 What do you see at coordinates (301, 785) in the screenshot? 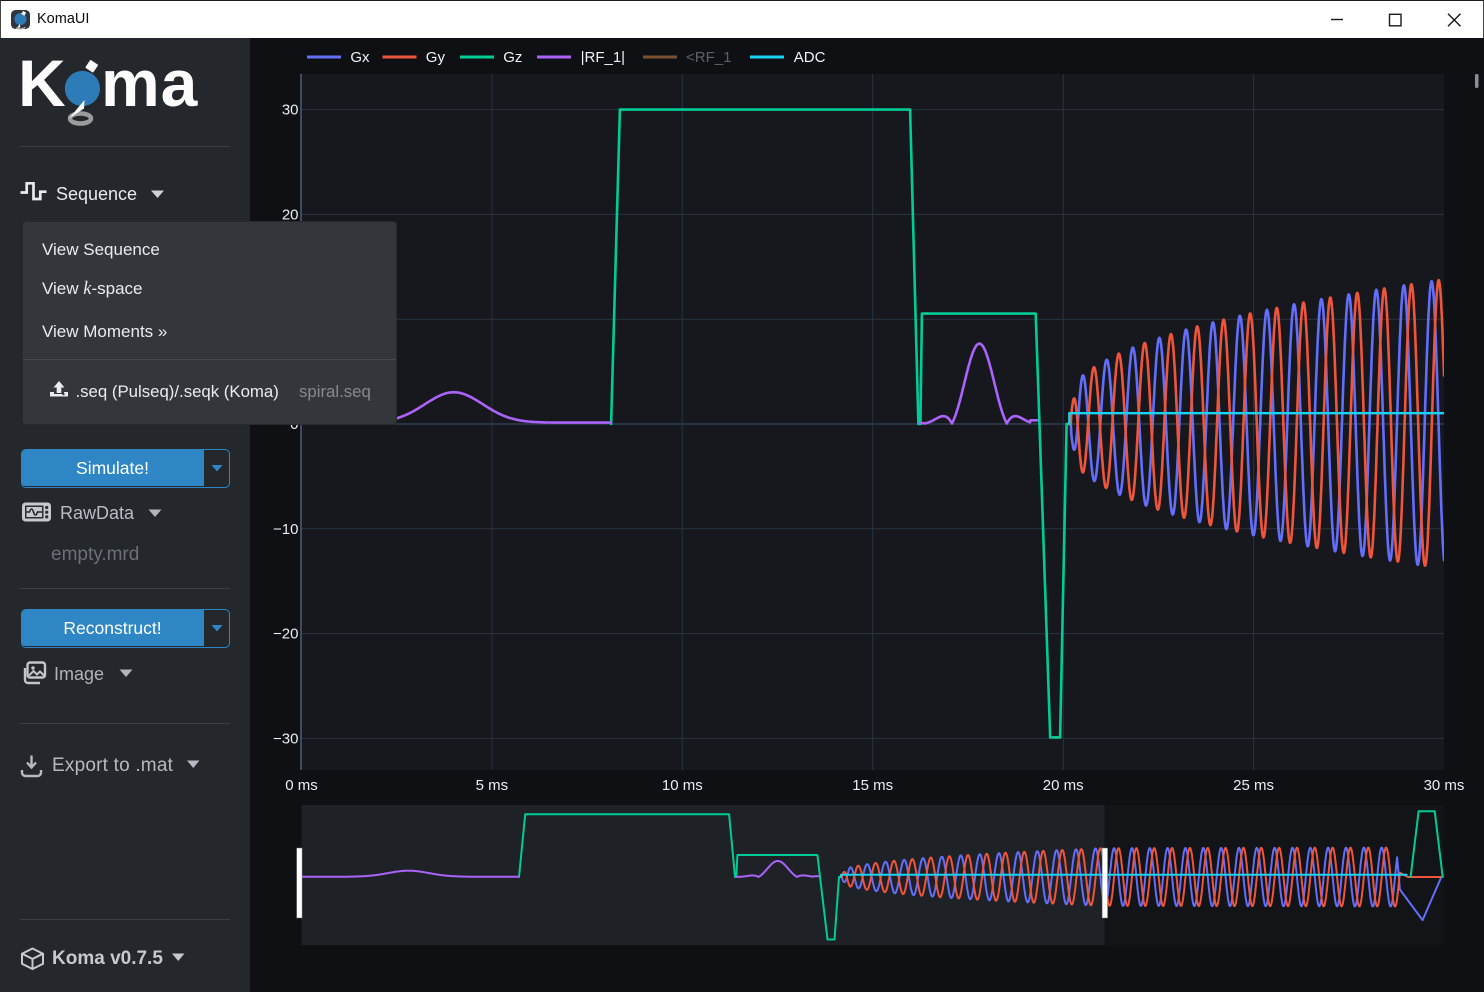
I see `svg-text: 0 ms` at bounding box center [301, 785].